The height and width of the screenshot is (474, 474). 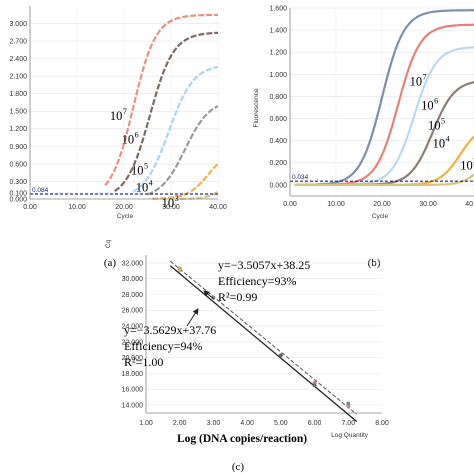 I want to click on y-tick-label: 14.000, so click(x=133, y=406).